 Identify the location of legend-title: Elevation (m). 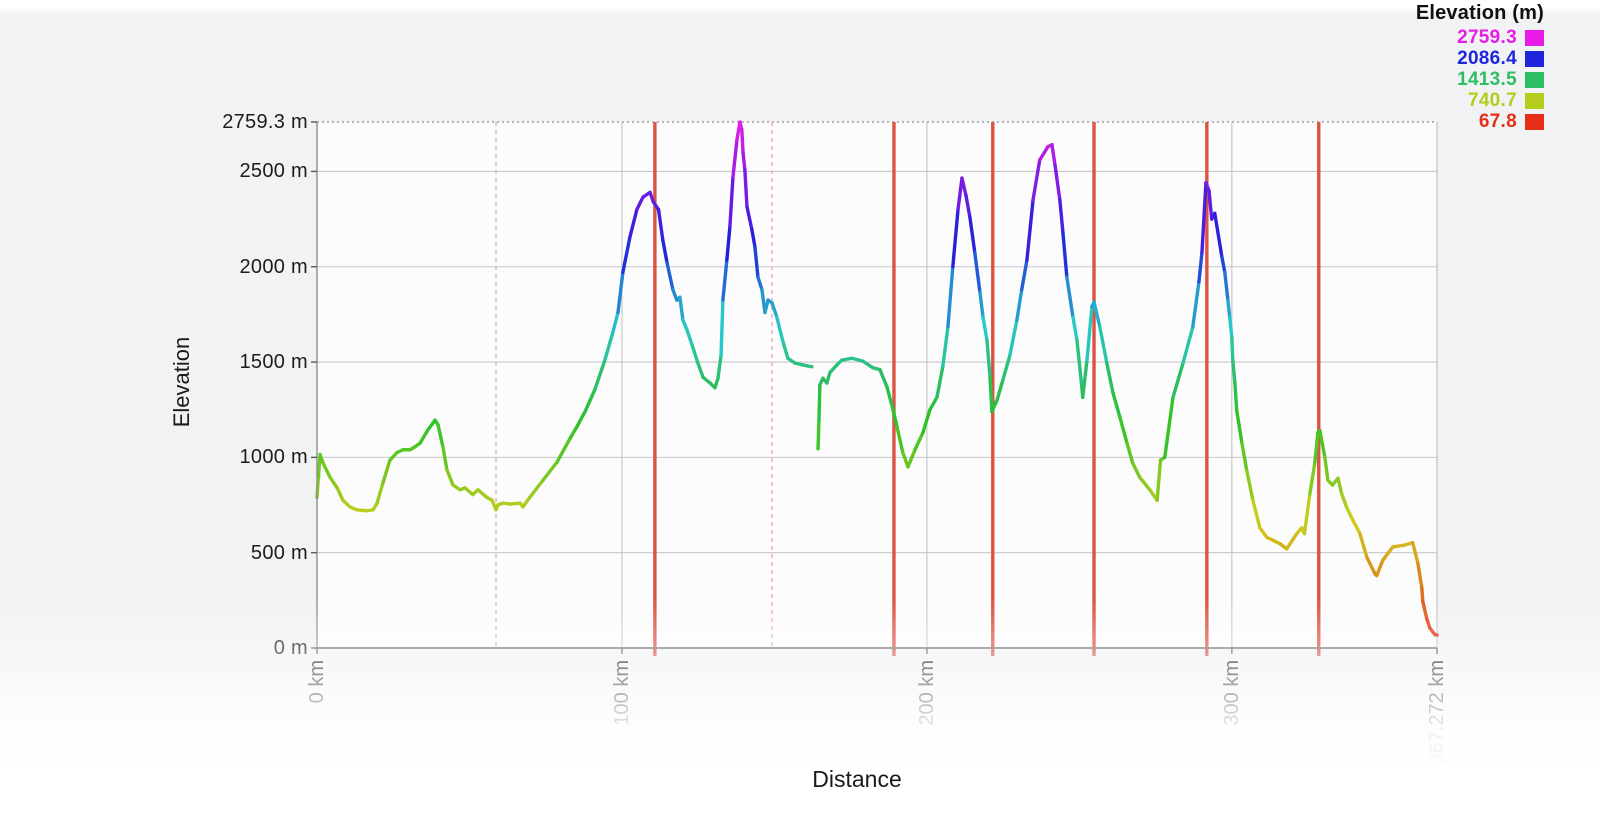
(1479, 13).